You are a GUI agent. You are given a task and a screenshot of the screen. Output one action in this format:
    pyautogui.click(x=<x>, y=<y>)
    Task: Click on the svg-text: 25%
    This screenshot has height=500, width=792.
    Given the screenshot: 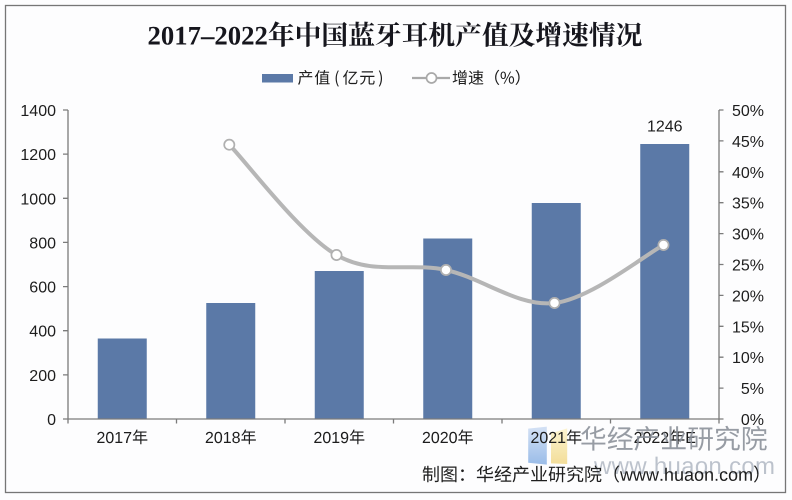 What is the action you would take?
    pyautogui.click(x=748, y=266)
    